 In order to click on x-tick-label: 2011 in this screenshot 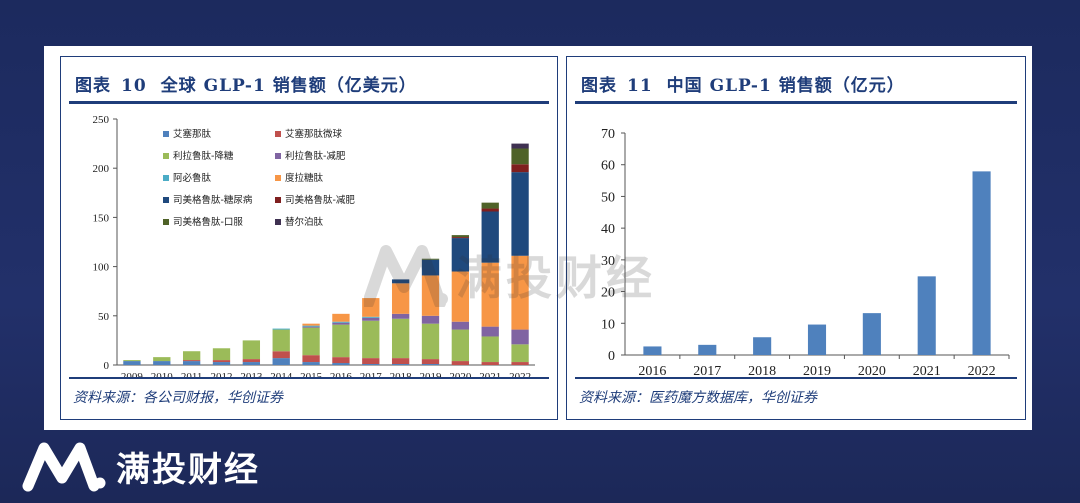, I will do `click(192, 375)`.